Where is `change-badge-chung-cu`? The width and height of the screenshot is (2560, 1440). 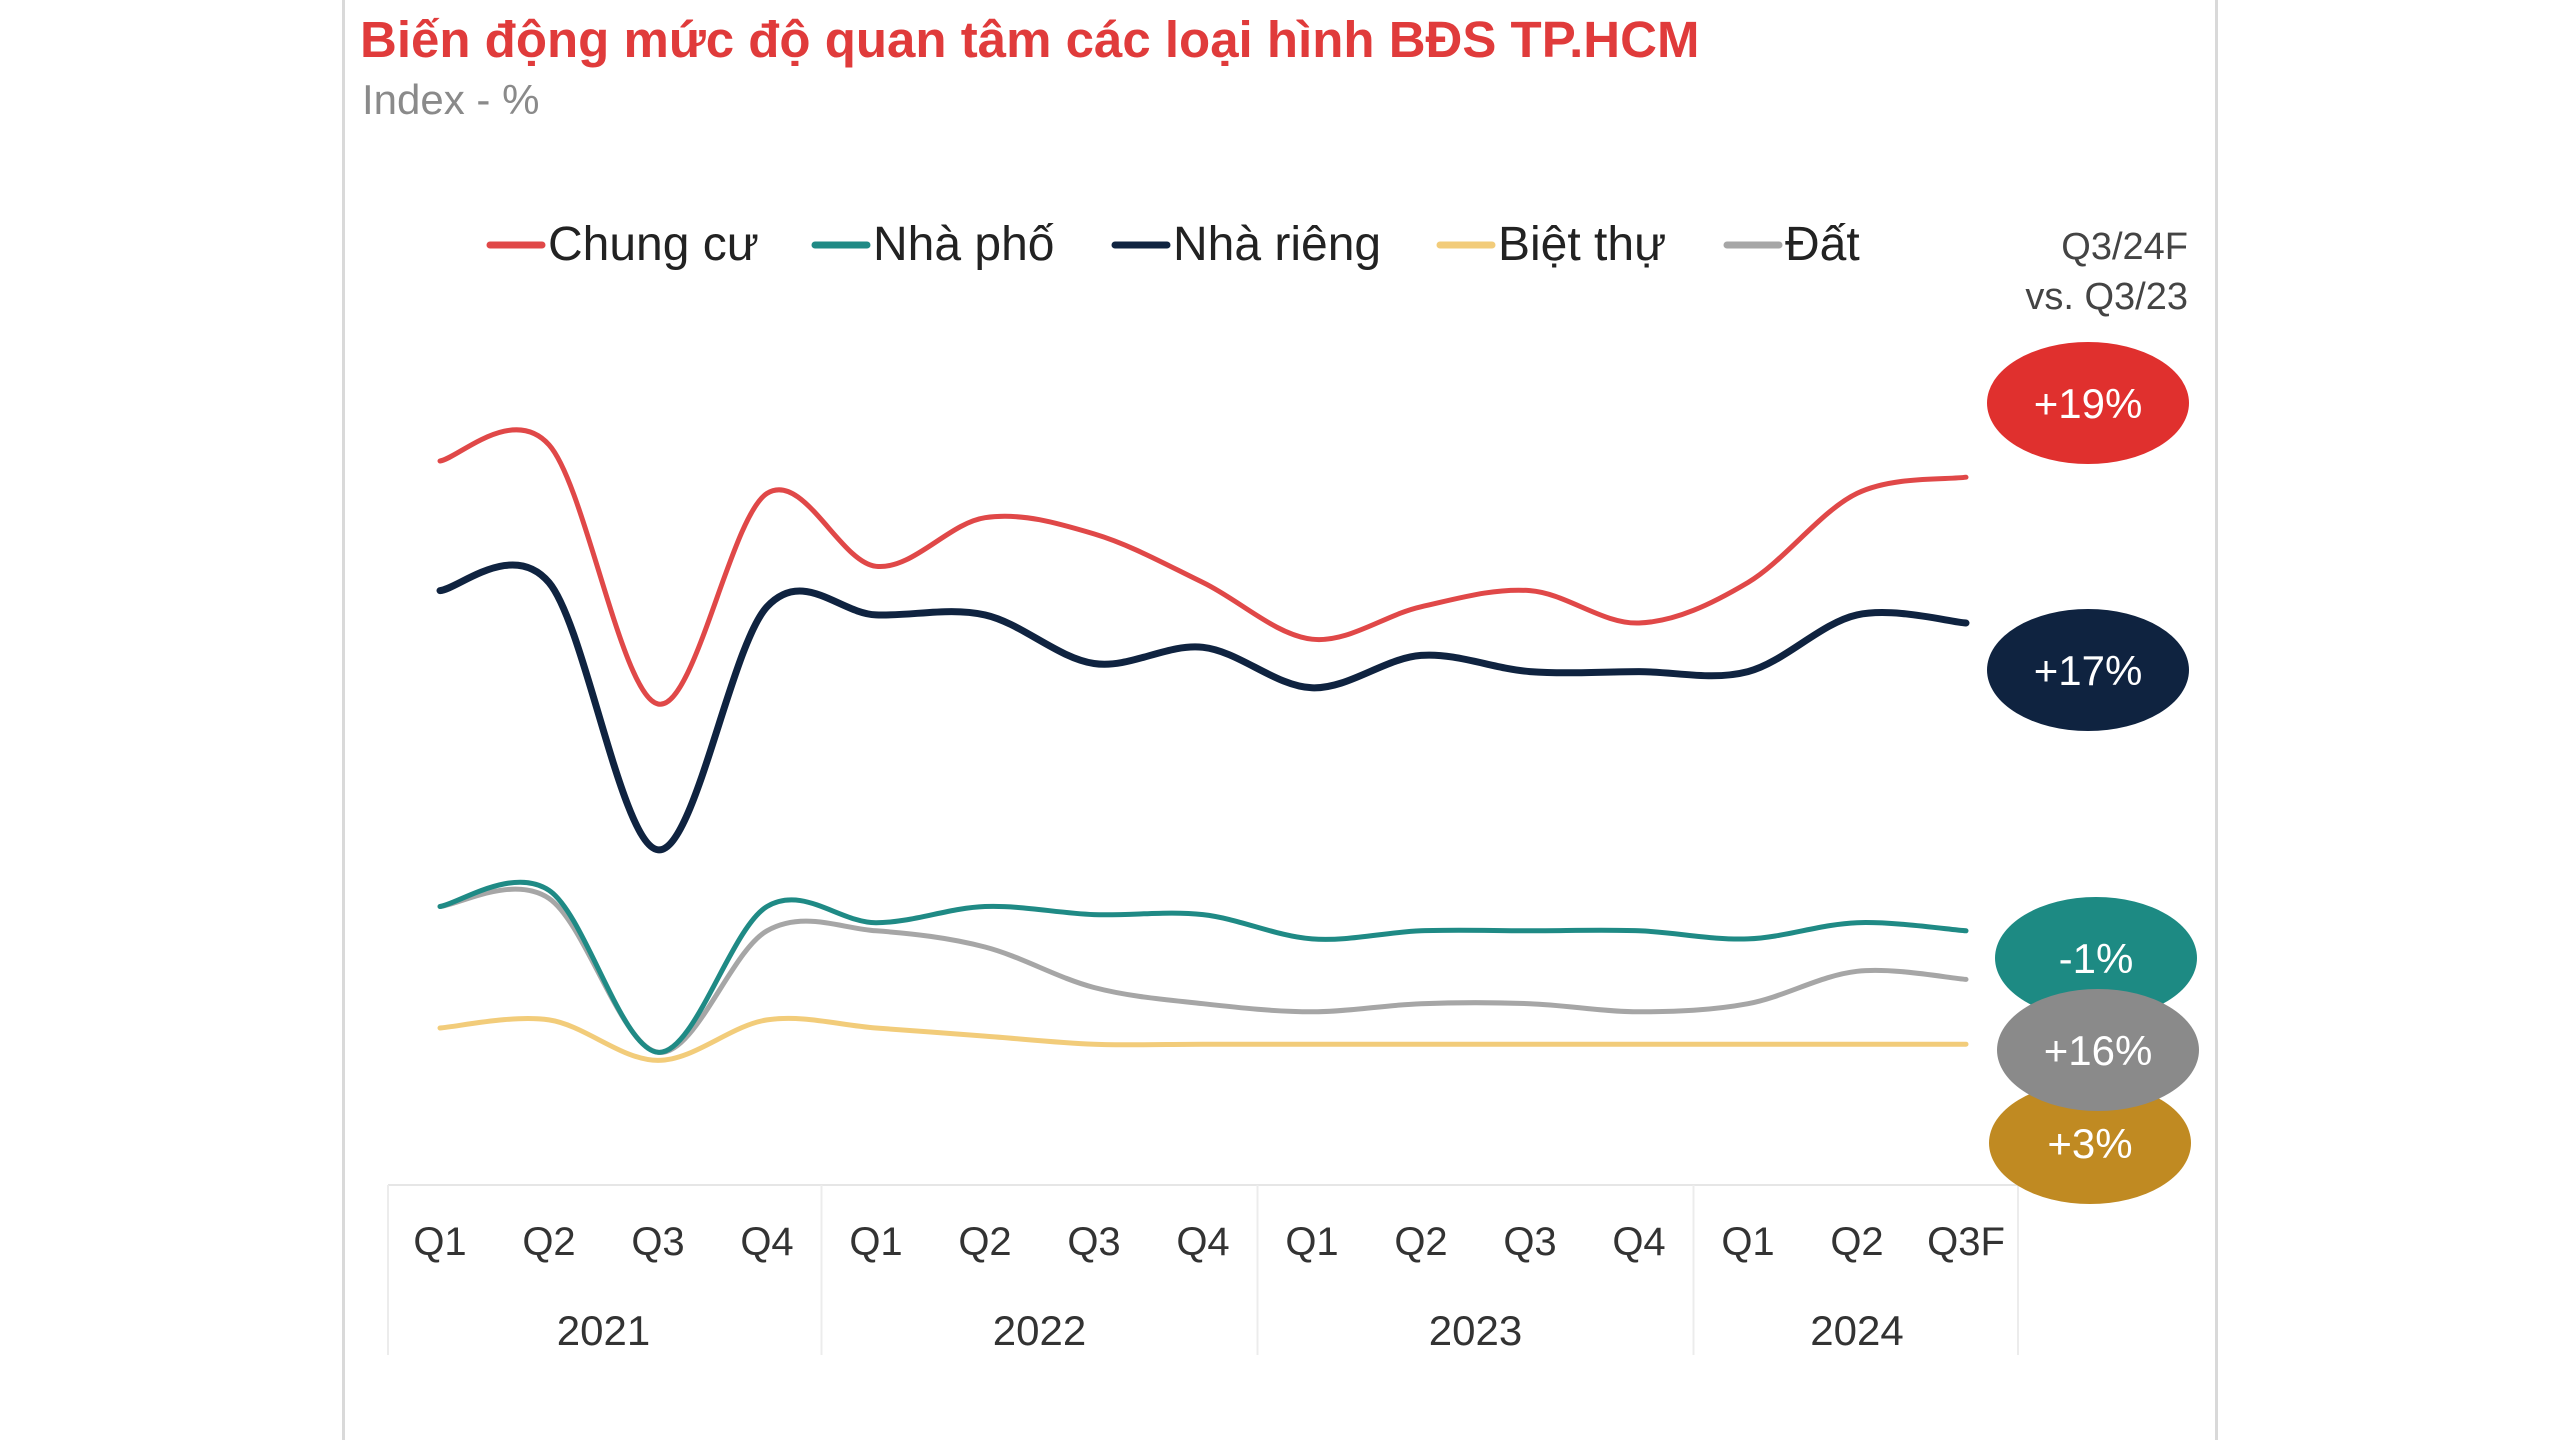
change-badge-chung-cu is located at coordinates (2088, 403).